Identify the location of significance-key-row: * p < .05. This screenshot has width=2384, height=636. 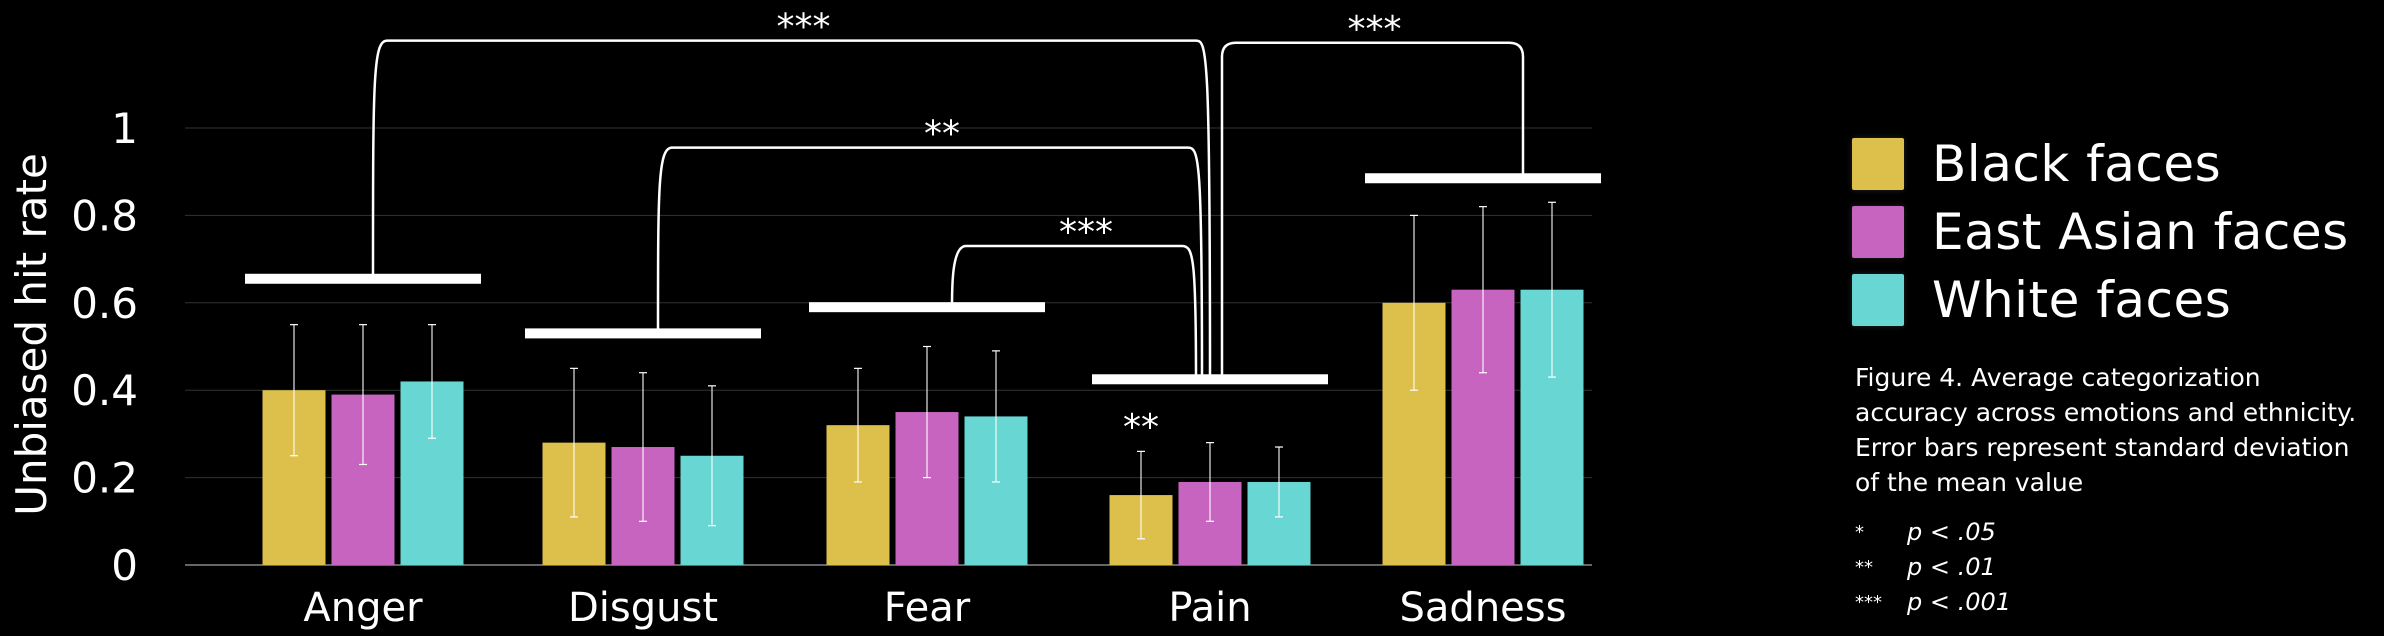
(1933, 532).